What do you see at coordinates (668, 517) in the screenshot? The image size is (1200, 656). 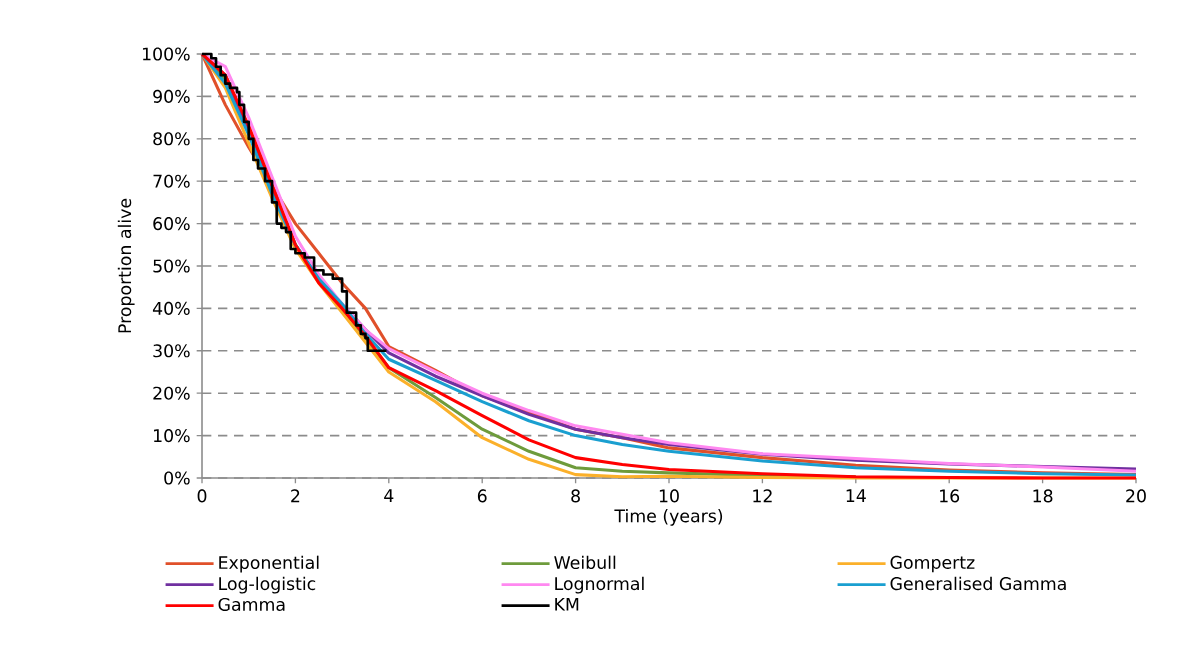 I see `x-axis-title: Time (years)` at bounding box center [668, 517].